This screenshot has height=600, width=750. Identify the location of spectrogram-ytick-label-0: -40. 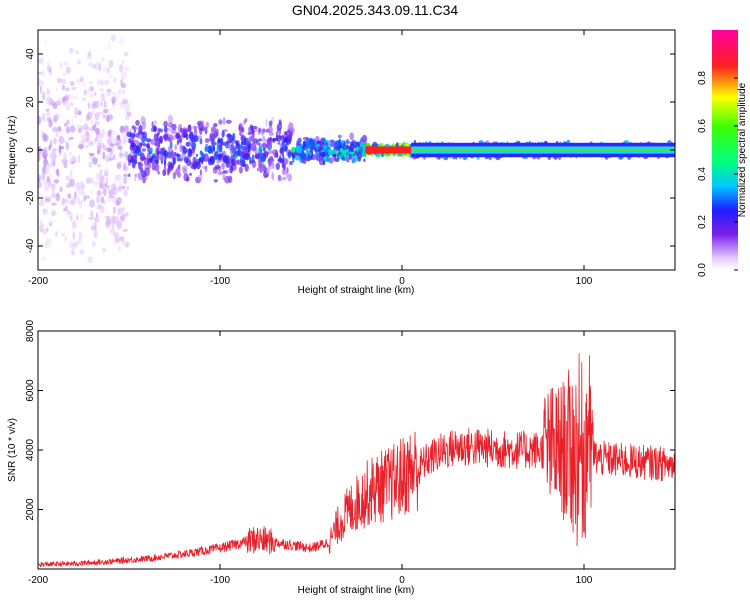
(30, 245).